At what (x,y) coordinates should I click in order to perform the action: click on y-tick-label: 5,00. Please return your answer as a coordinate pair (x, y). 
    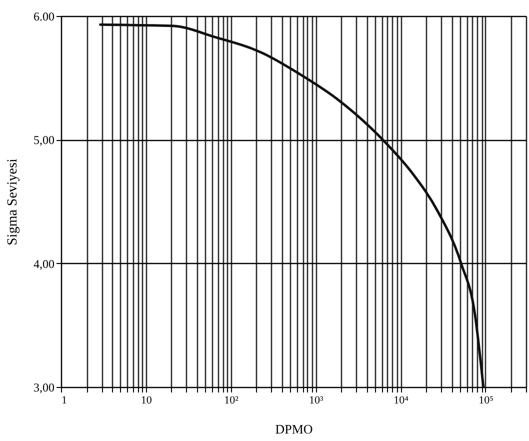
    Looking at the image, I should click on (44, 140).